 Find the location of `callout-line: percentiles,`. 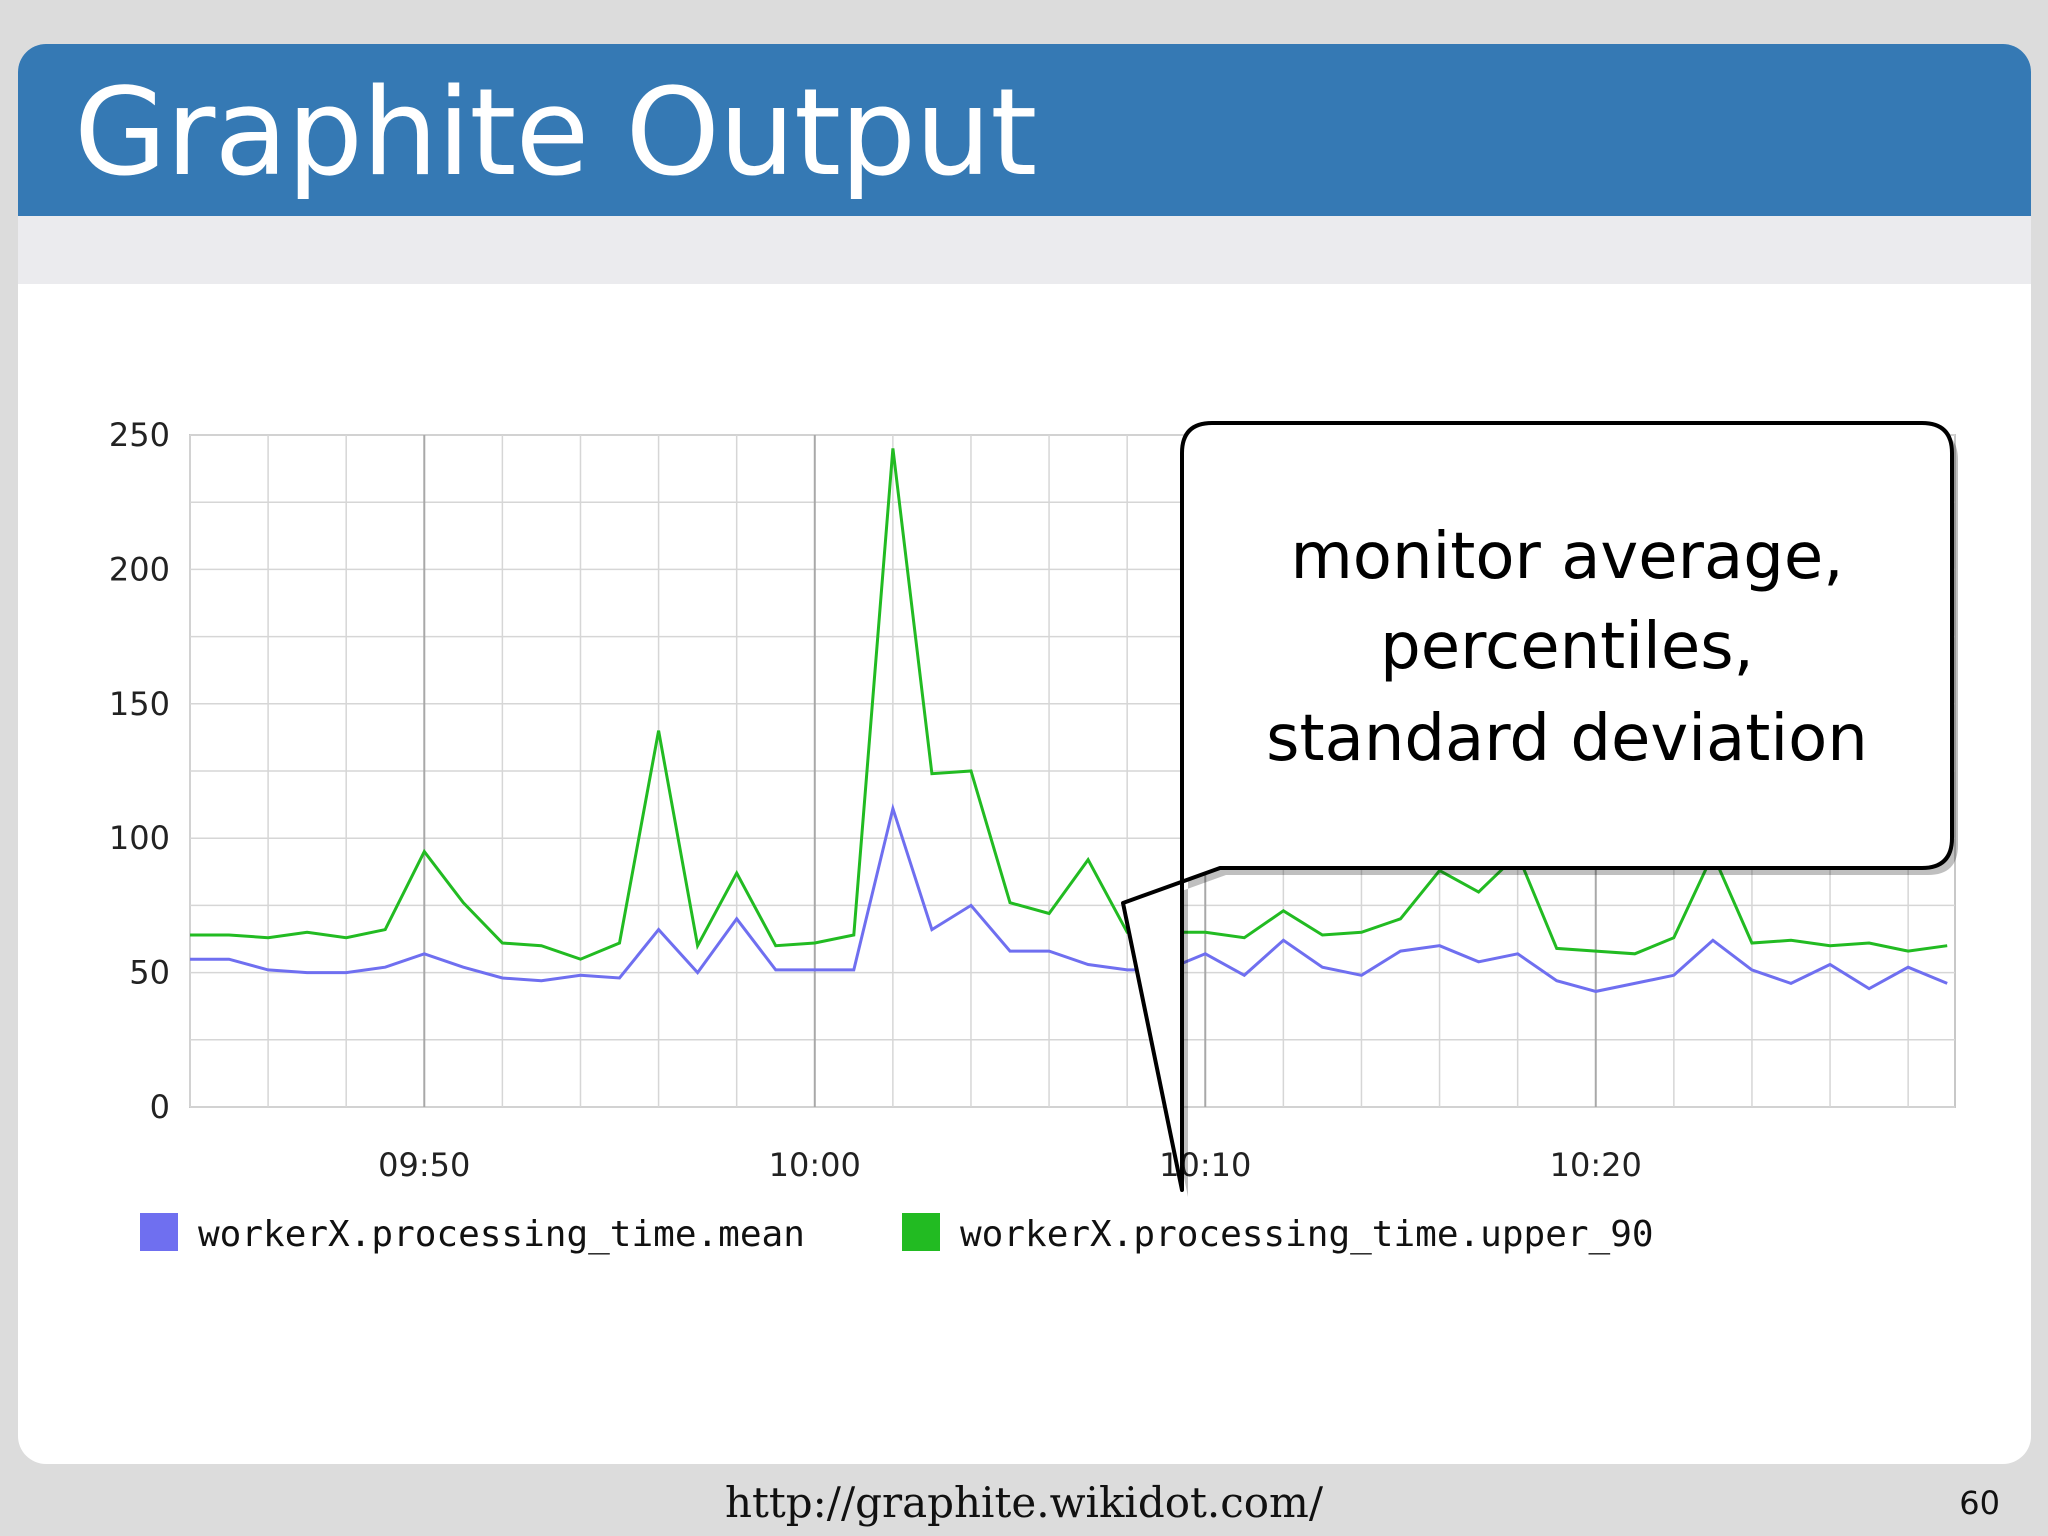

callout-line: percentiles, is located at coordinates (1567, 647).